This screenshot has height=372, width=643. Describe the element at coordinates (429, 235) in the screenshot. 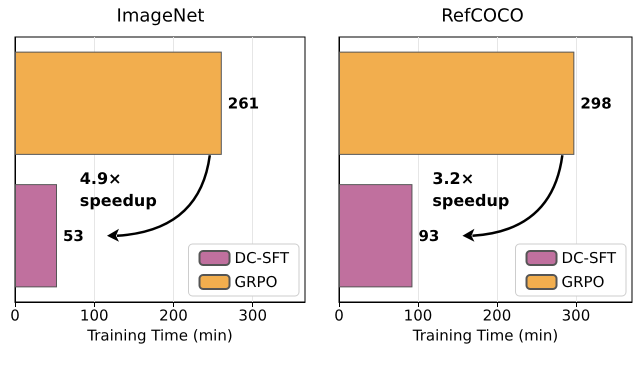

I see `data-label: 93` at that location.